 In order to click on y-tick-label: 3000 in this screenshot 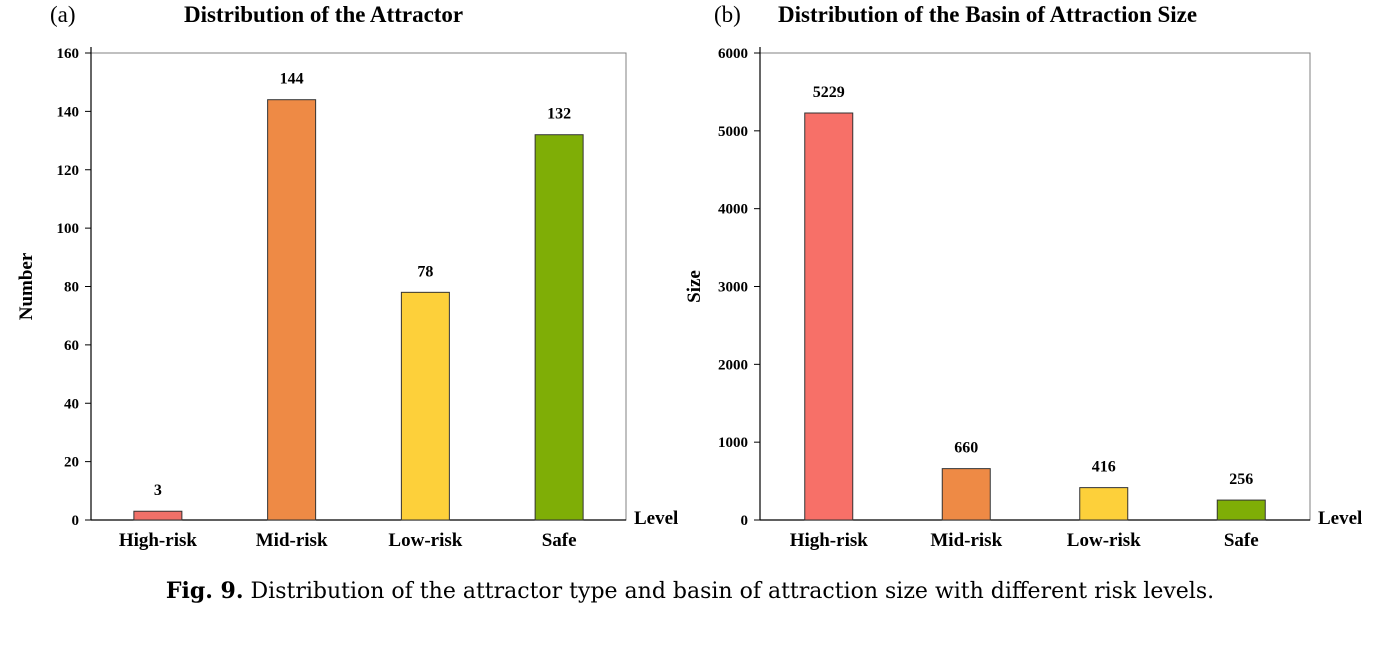, I will do `click(733, 288)`.